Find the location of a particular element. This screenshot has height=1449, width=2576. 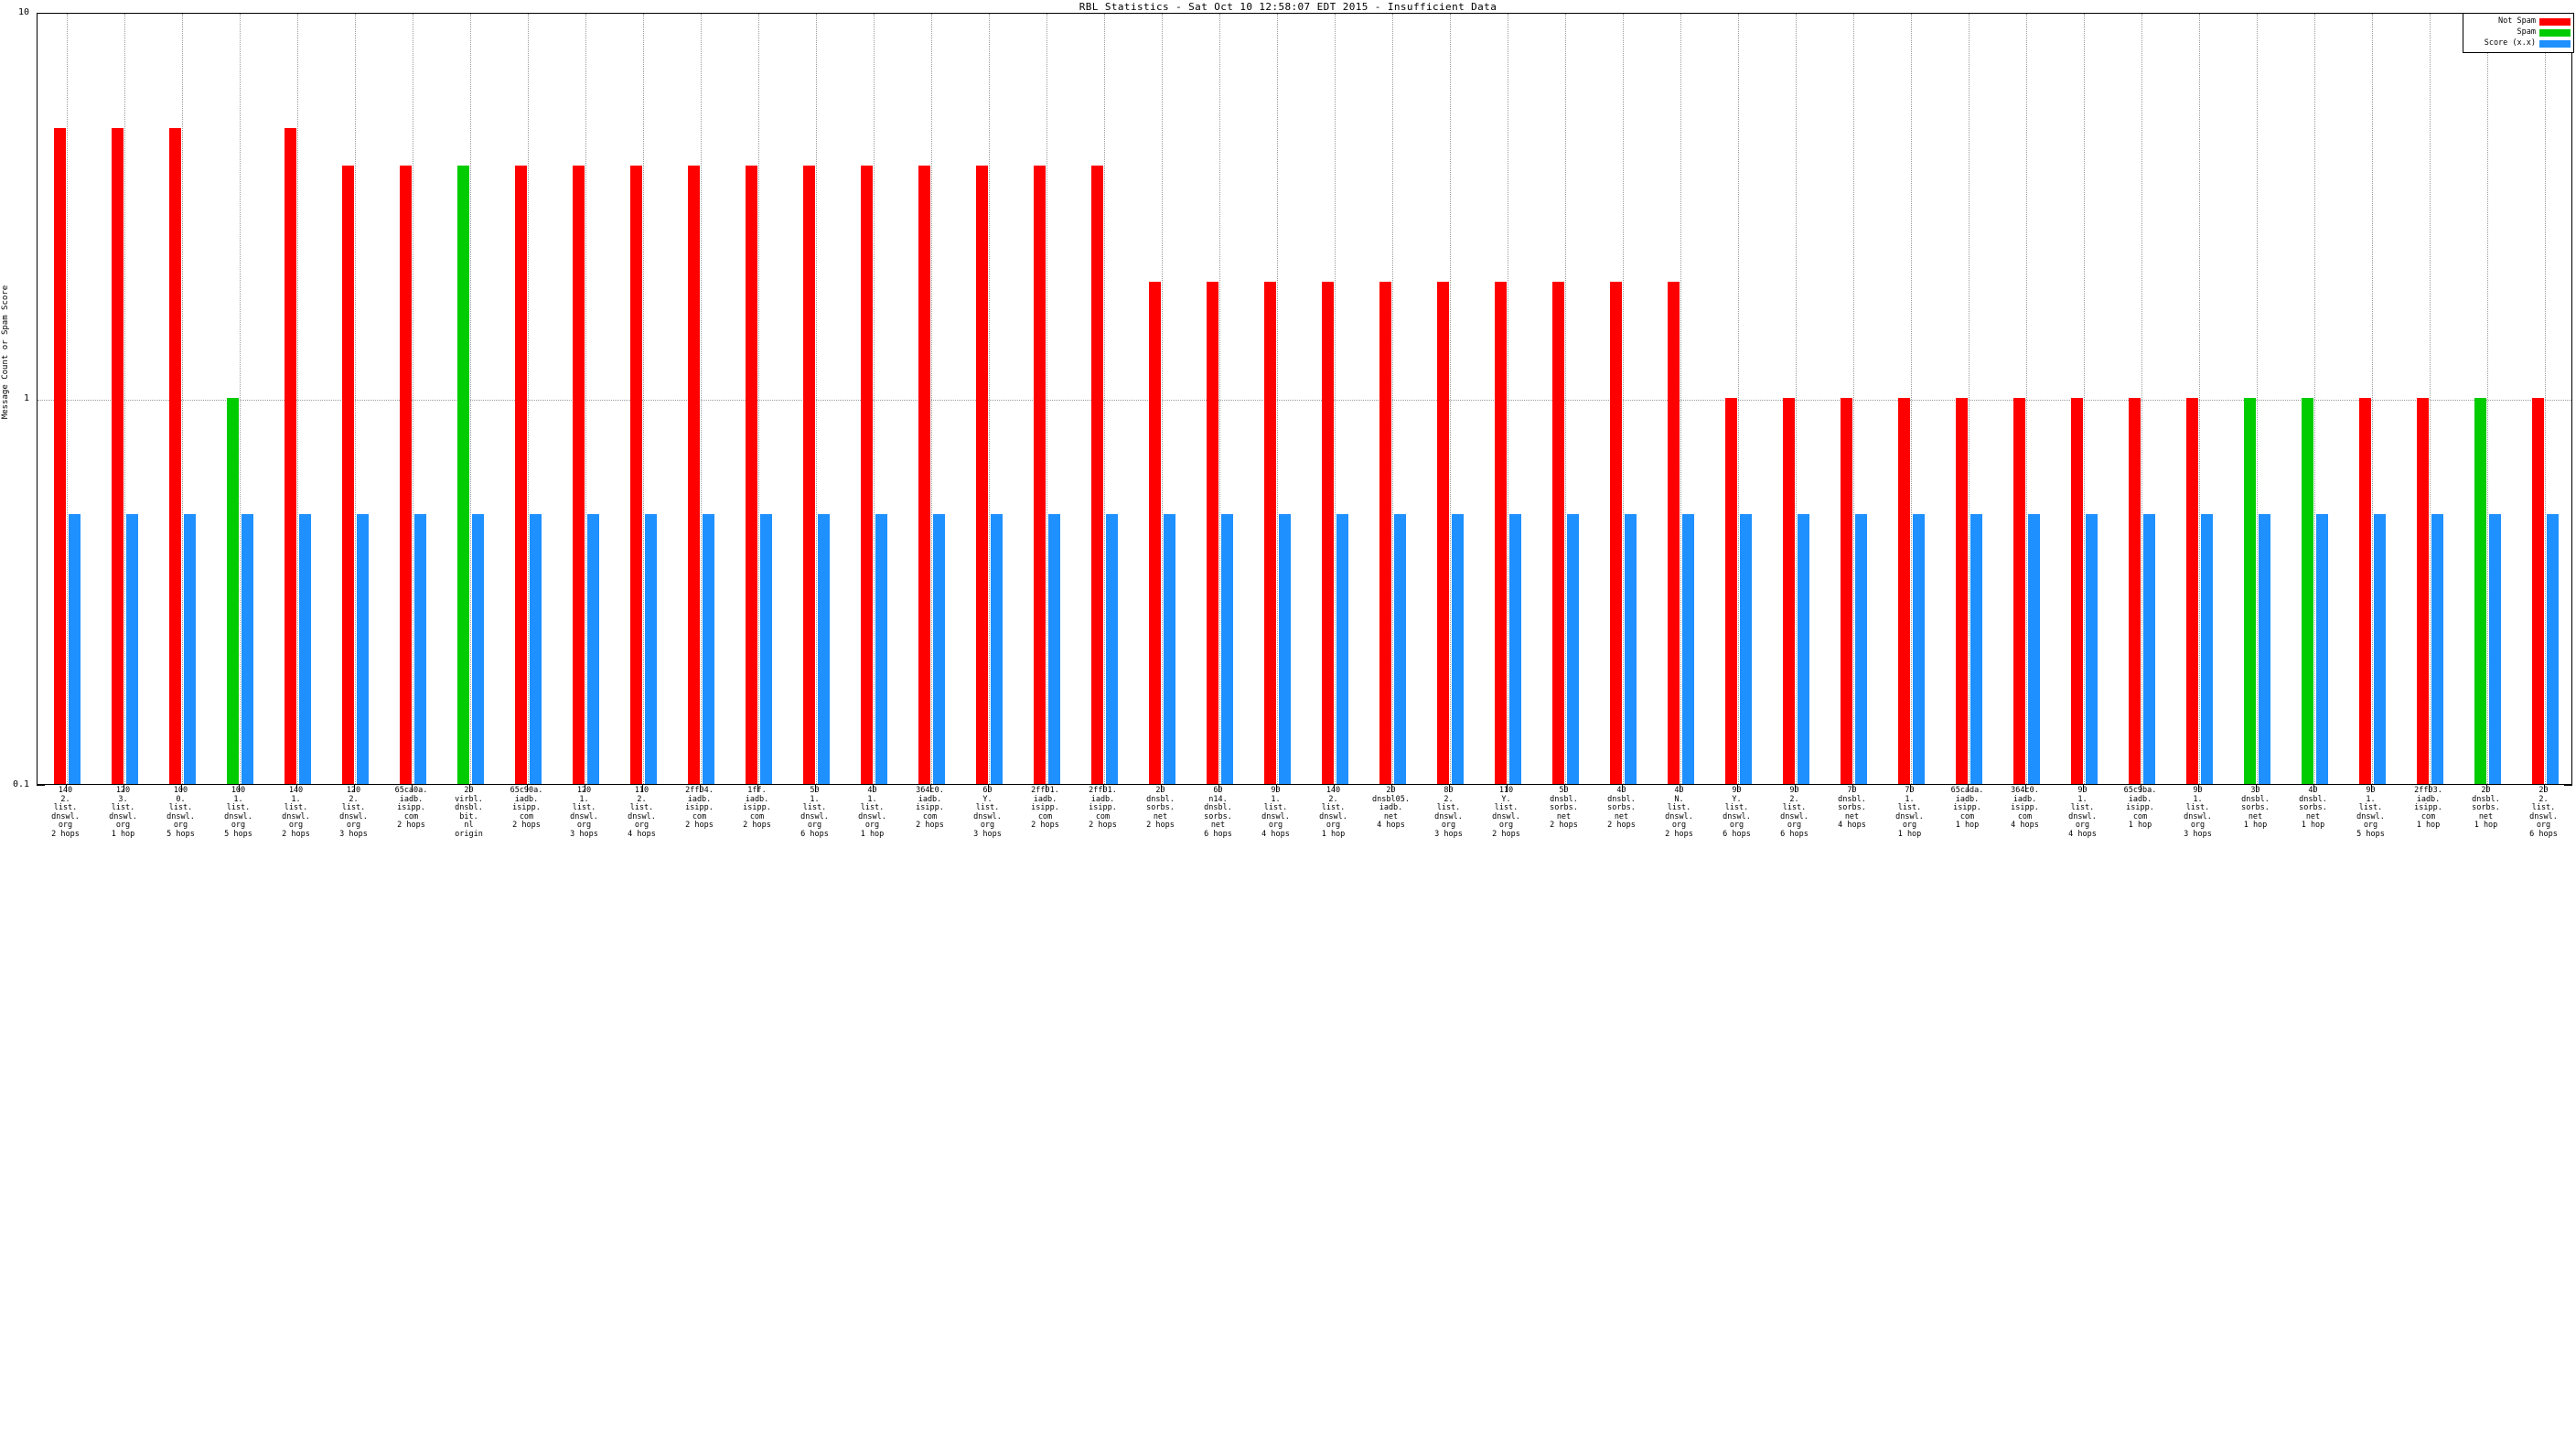

x-axis-group-label: 50 1. list. dnswl. org 6 hops is located at coordinates (815, 813).